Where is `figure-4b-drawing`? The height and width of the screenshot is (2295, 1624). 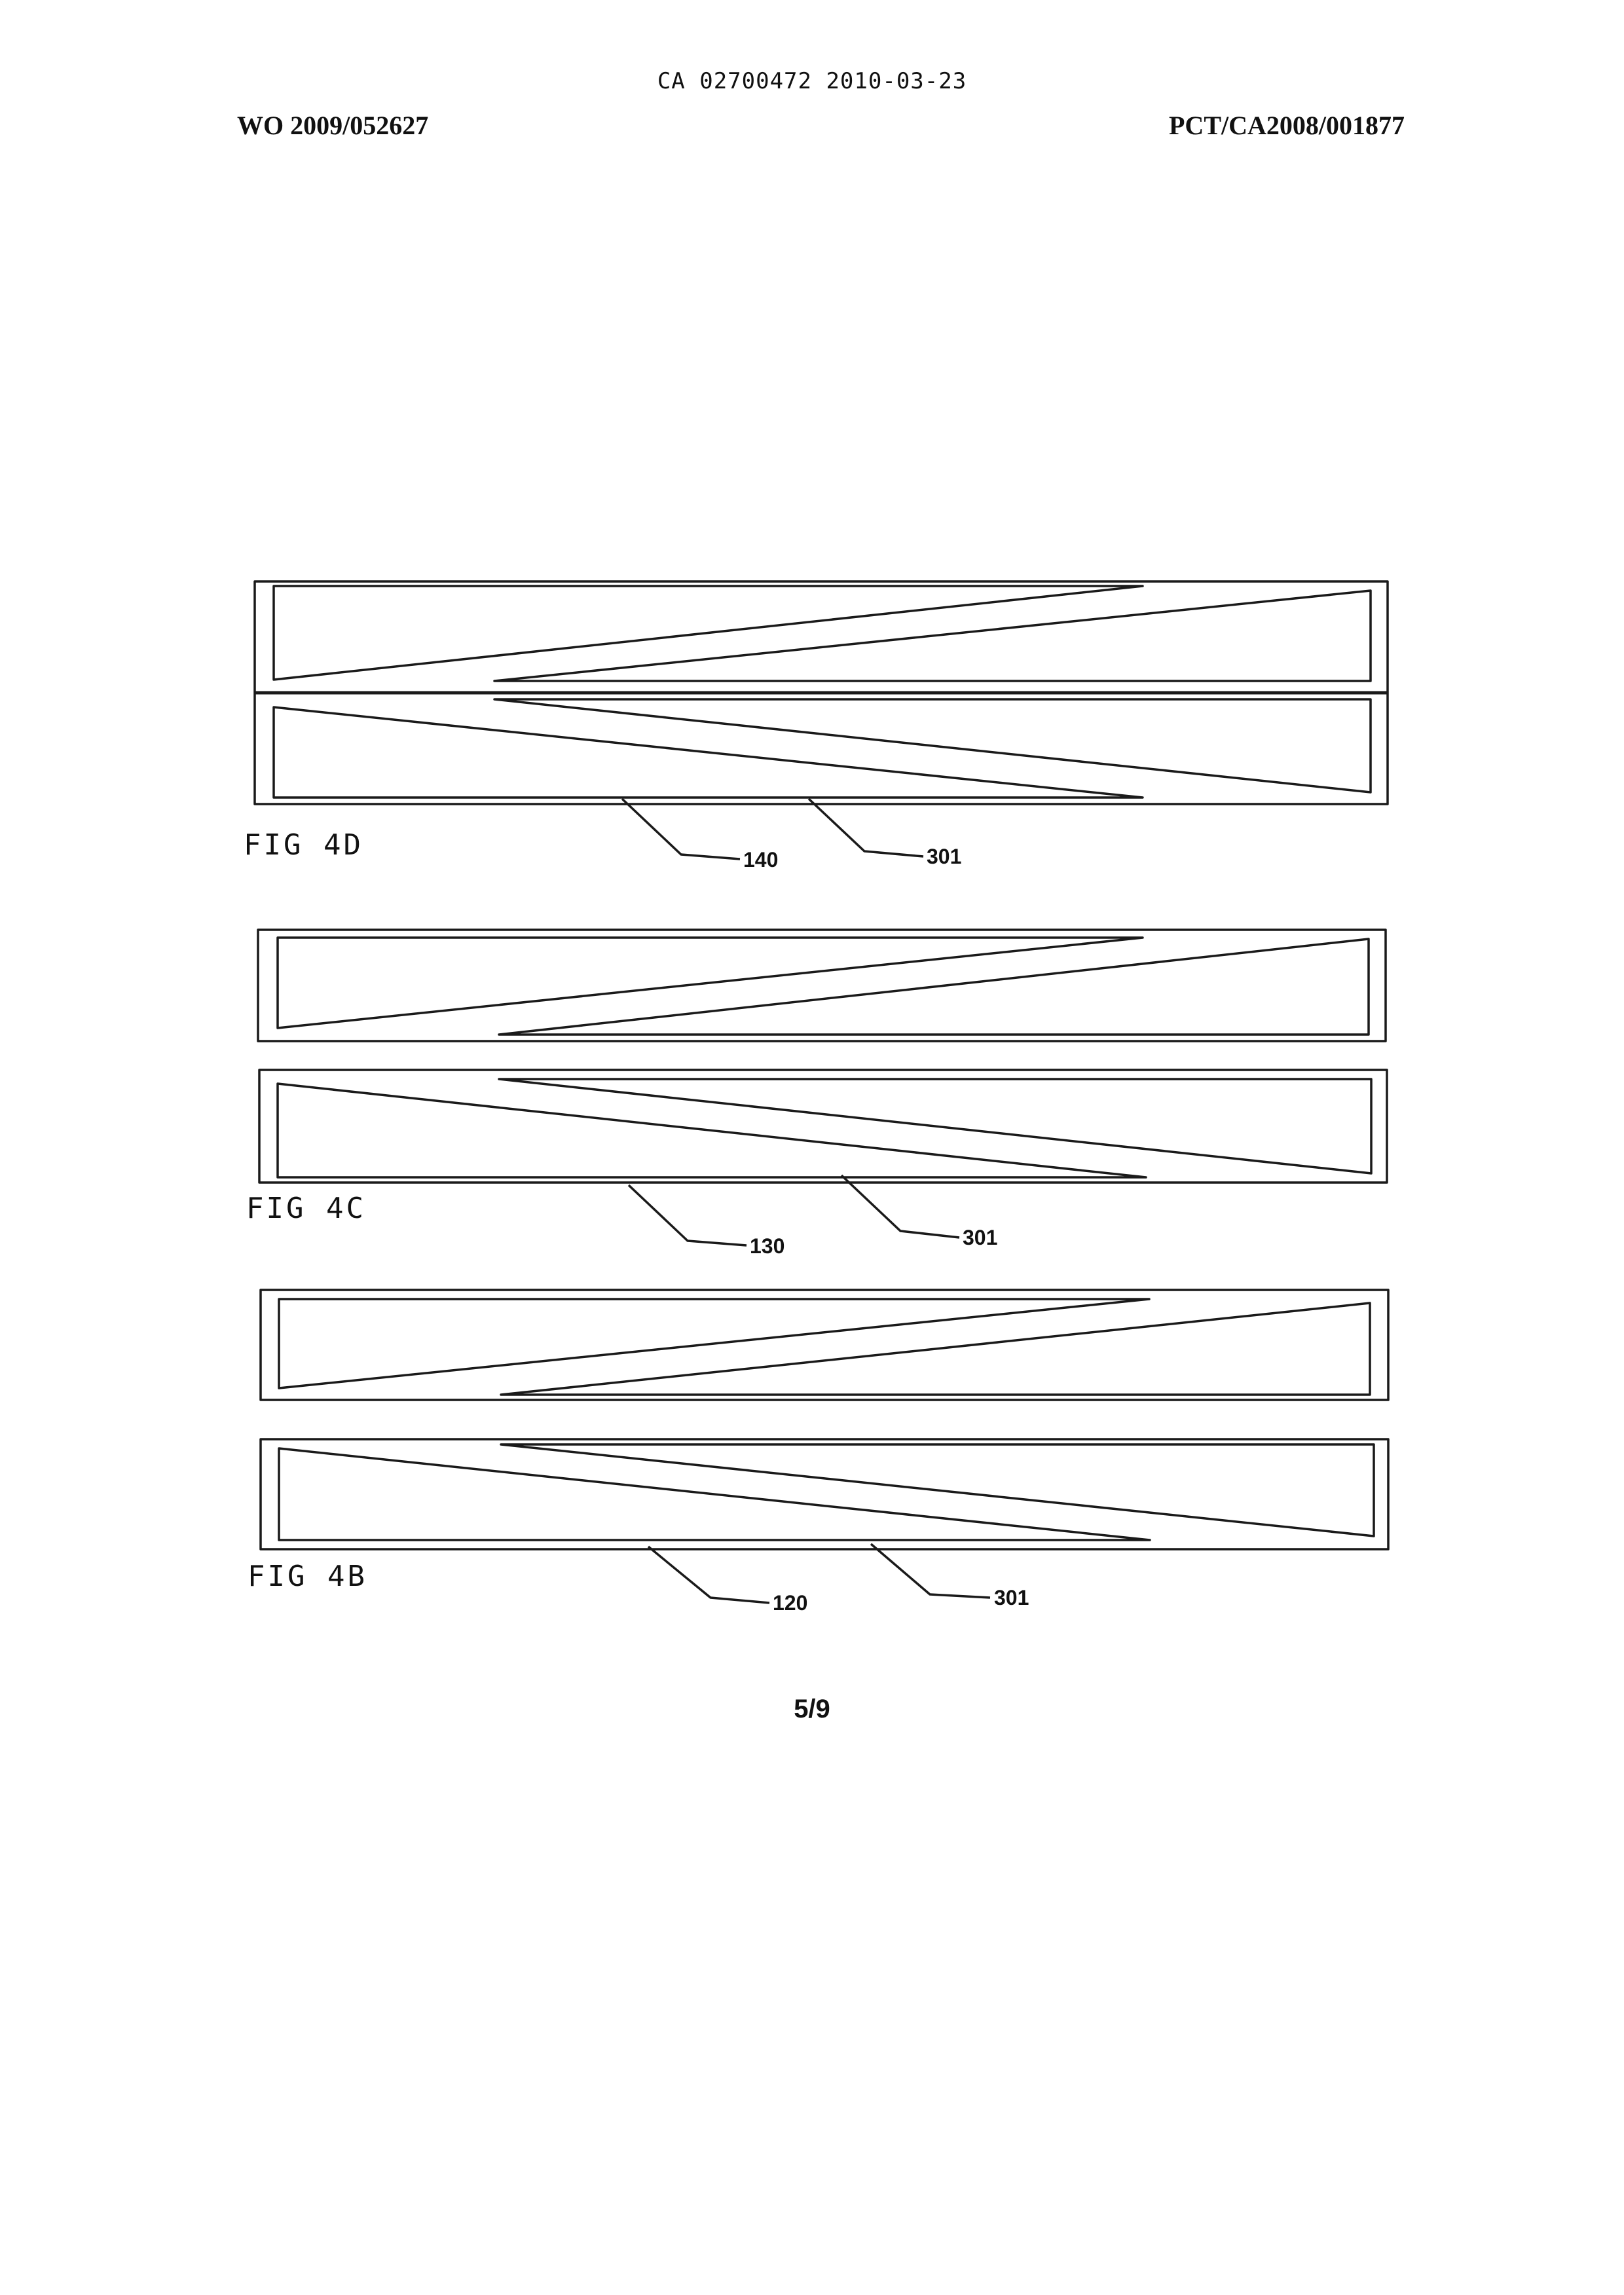 figure-4b-drawing is located at coordinates (824, 1446).